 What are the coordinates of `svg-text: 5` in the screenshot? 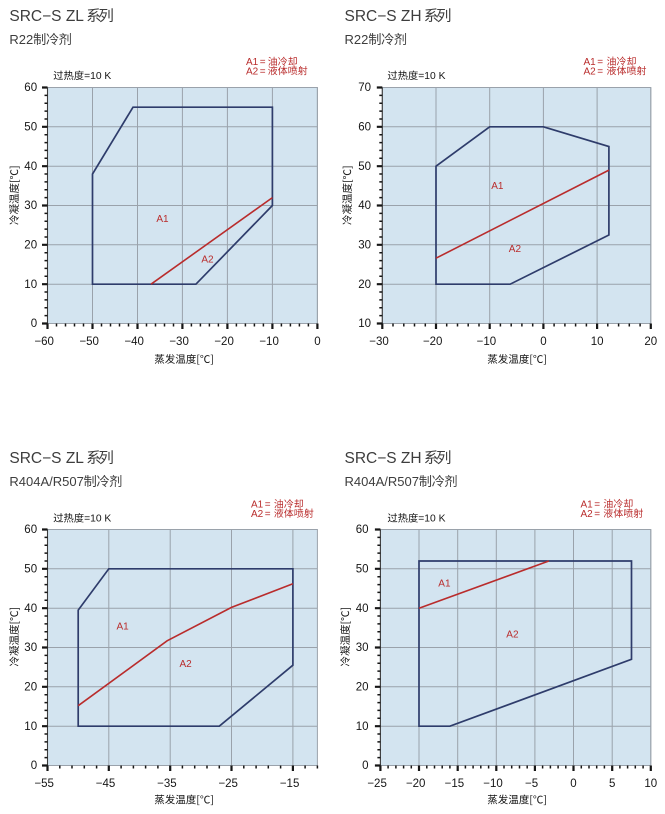 It's located at (612, 784).